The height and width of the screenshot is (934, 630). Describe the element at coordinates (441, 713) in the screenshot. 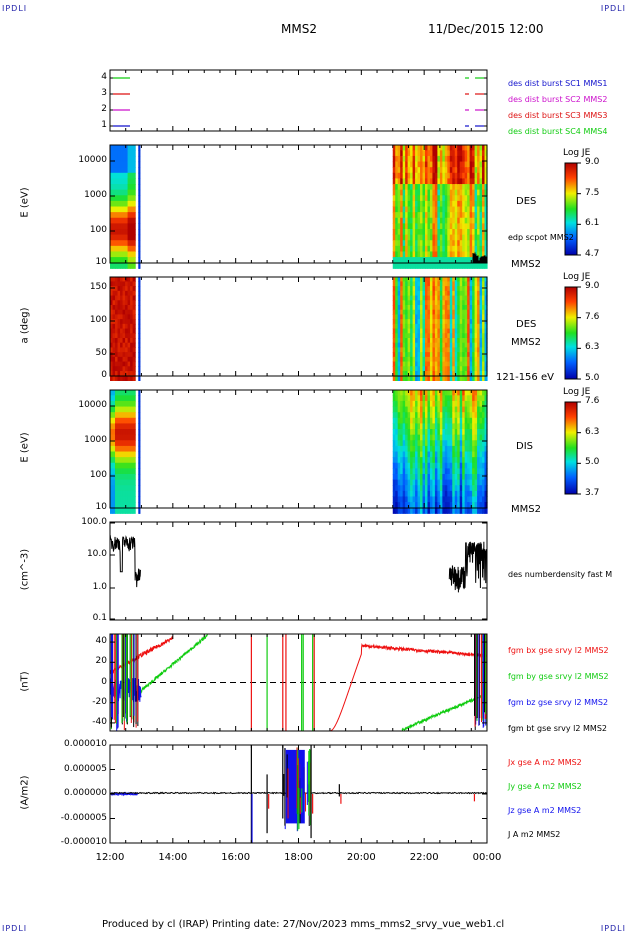

I see `by-line` at that location.